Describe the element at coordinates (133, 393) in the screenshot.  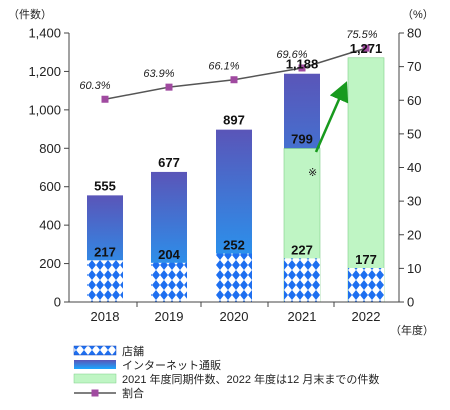
I see `legend-label-ratio: 割合` at that location.